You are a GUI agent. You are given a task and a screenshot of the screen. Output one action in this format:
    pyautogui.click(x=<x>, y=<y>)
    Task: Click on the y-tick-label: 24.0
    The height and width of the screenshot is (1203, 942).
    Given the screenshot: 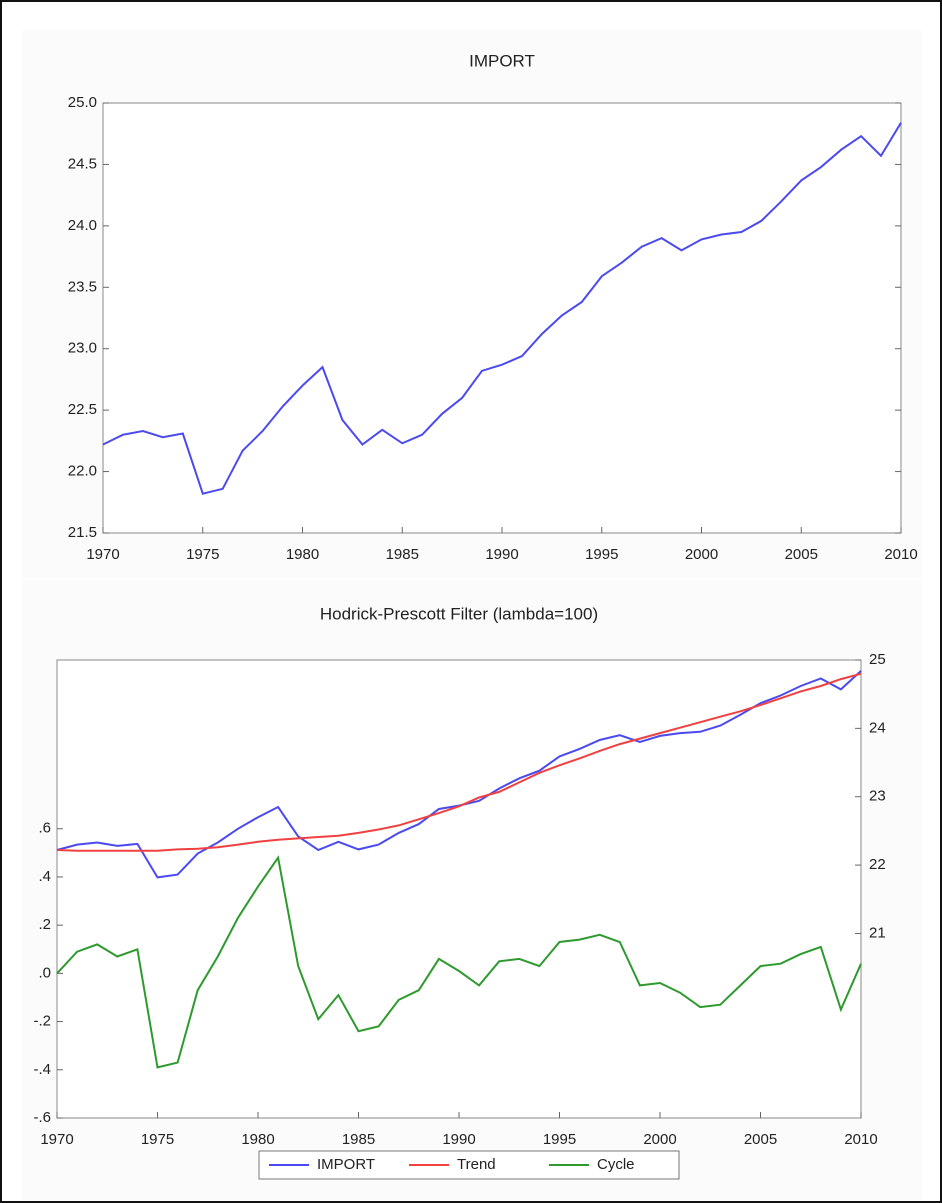 What is the action you would take?
    pyautogui.click(x=82, y=225)
    